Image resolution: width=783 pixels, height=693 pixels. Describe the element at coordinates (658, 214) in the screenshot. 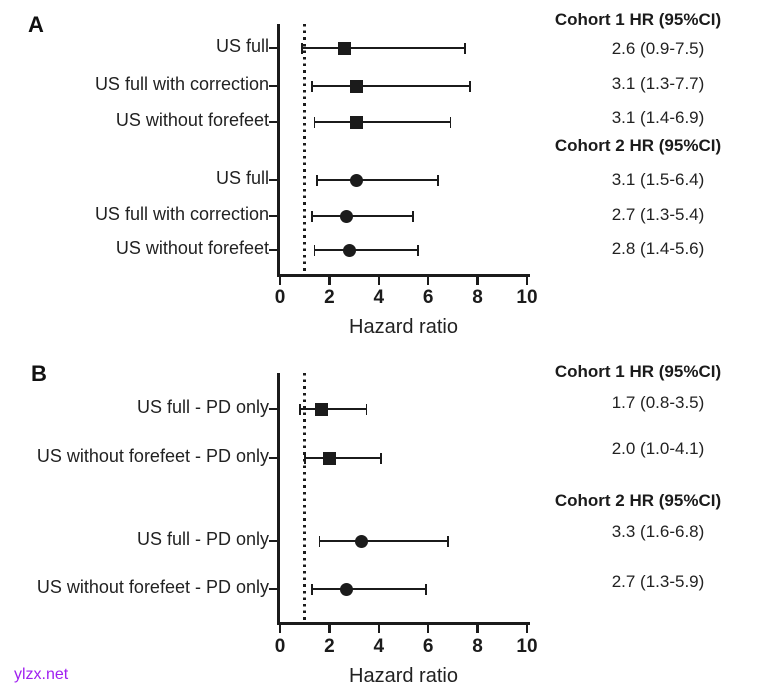

I see `hr-value: 2.7 (1.3-5.4)` at that location.